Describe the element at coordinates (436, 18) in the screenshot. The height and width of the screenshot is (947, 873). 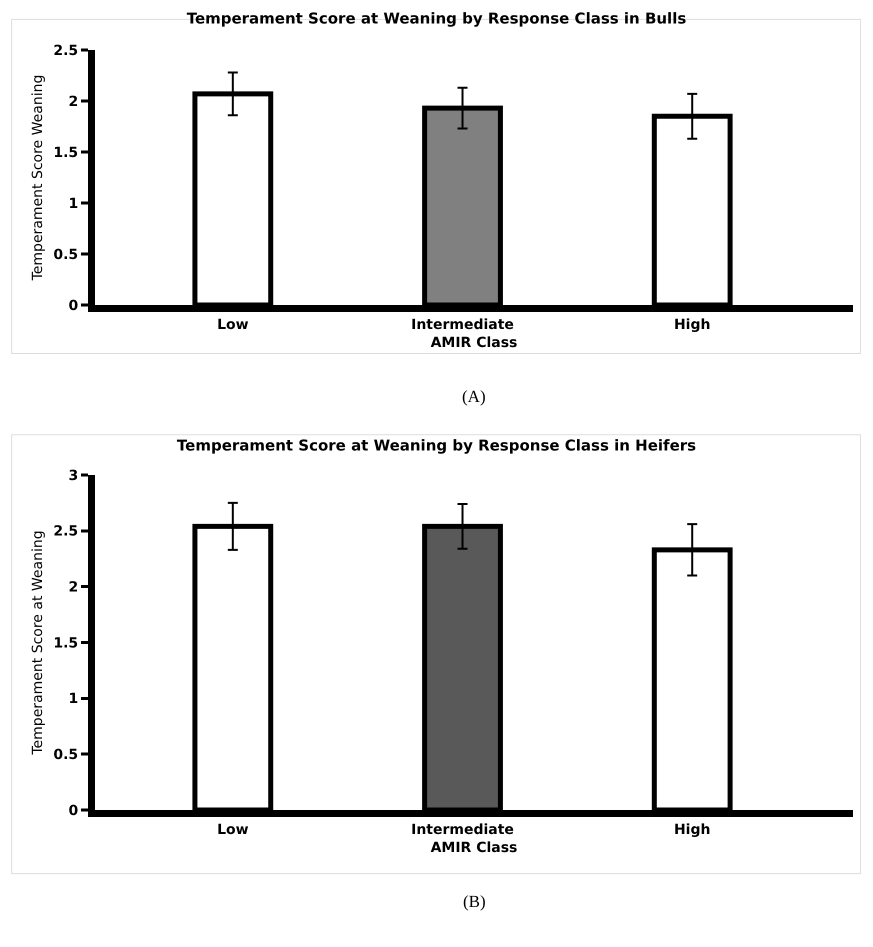
I see `chart-title: Temperament Score at Weaning by Response Class in Bulls` at that location.